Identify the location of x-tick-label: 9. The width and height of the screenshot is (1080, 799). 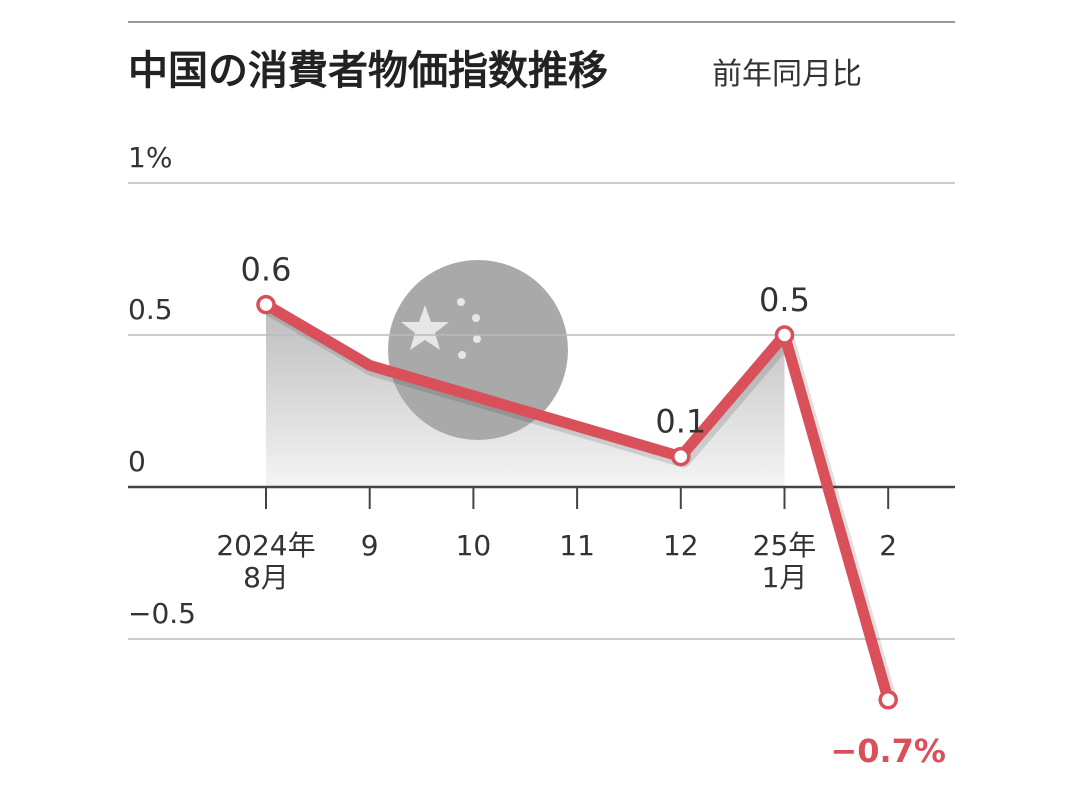
(369, 545).